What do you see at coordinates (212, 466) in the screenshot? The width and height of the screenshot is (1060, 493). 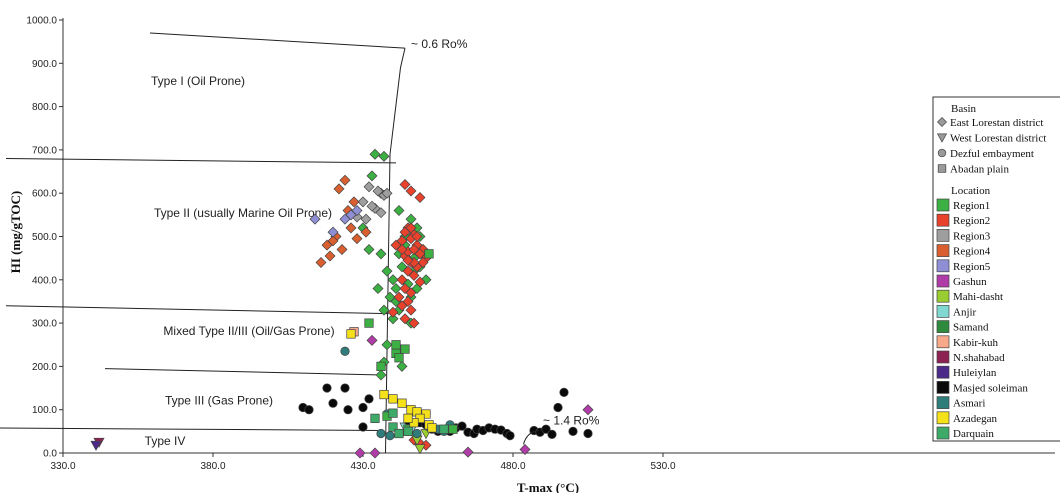 I see `x-tick-label: 380.0` at bounding box center [212, 466].